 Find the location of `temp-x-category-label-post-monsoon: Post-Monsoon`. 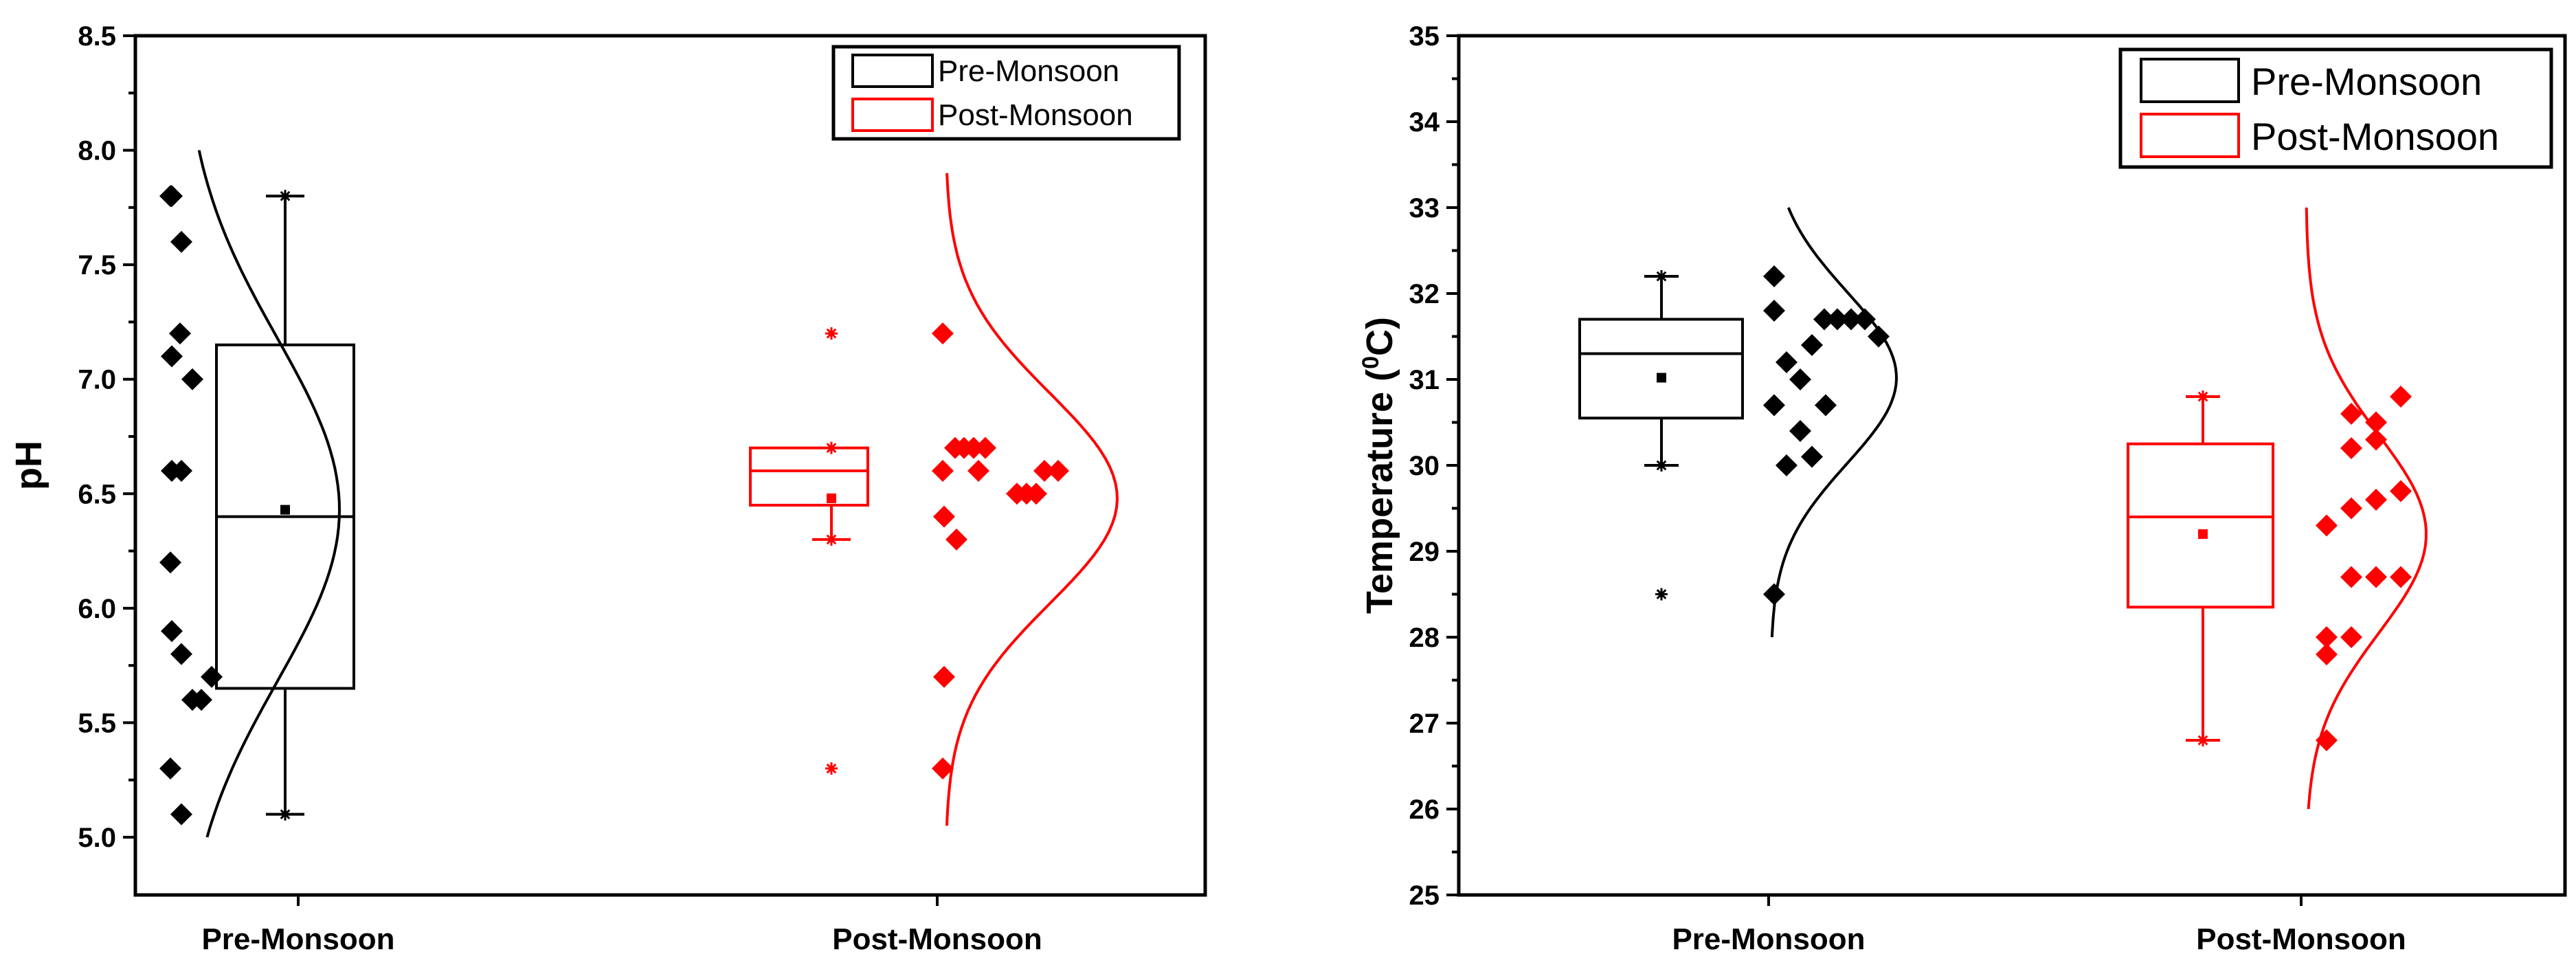

temp-x-category-label-post-monsoon: Post-Monsoon is located at coordinates (2301, 939).